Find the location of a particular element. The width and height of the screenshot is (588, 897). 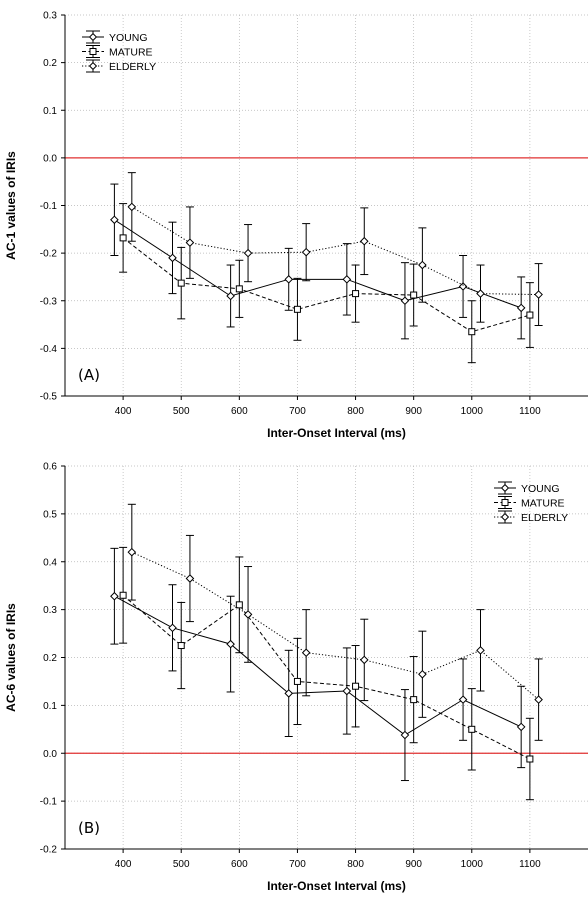

series-mature is located at coordinates (326, 283).